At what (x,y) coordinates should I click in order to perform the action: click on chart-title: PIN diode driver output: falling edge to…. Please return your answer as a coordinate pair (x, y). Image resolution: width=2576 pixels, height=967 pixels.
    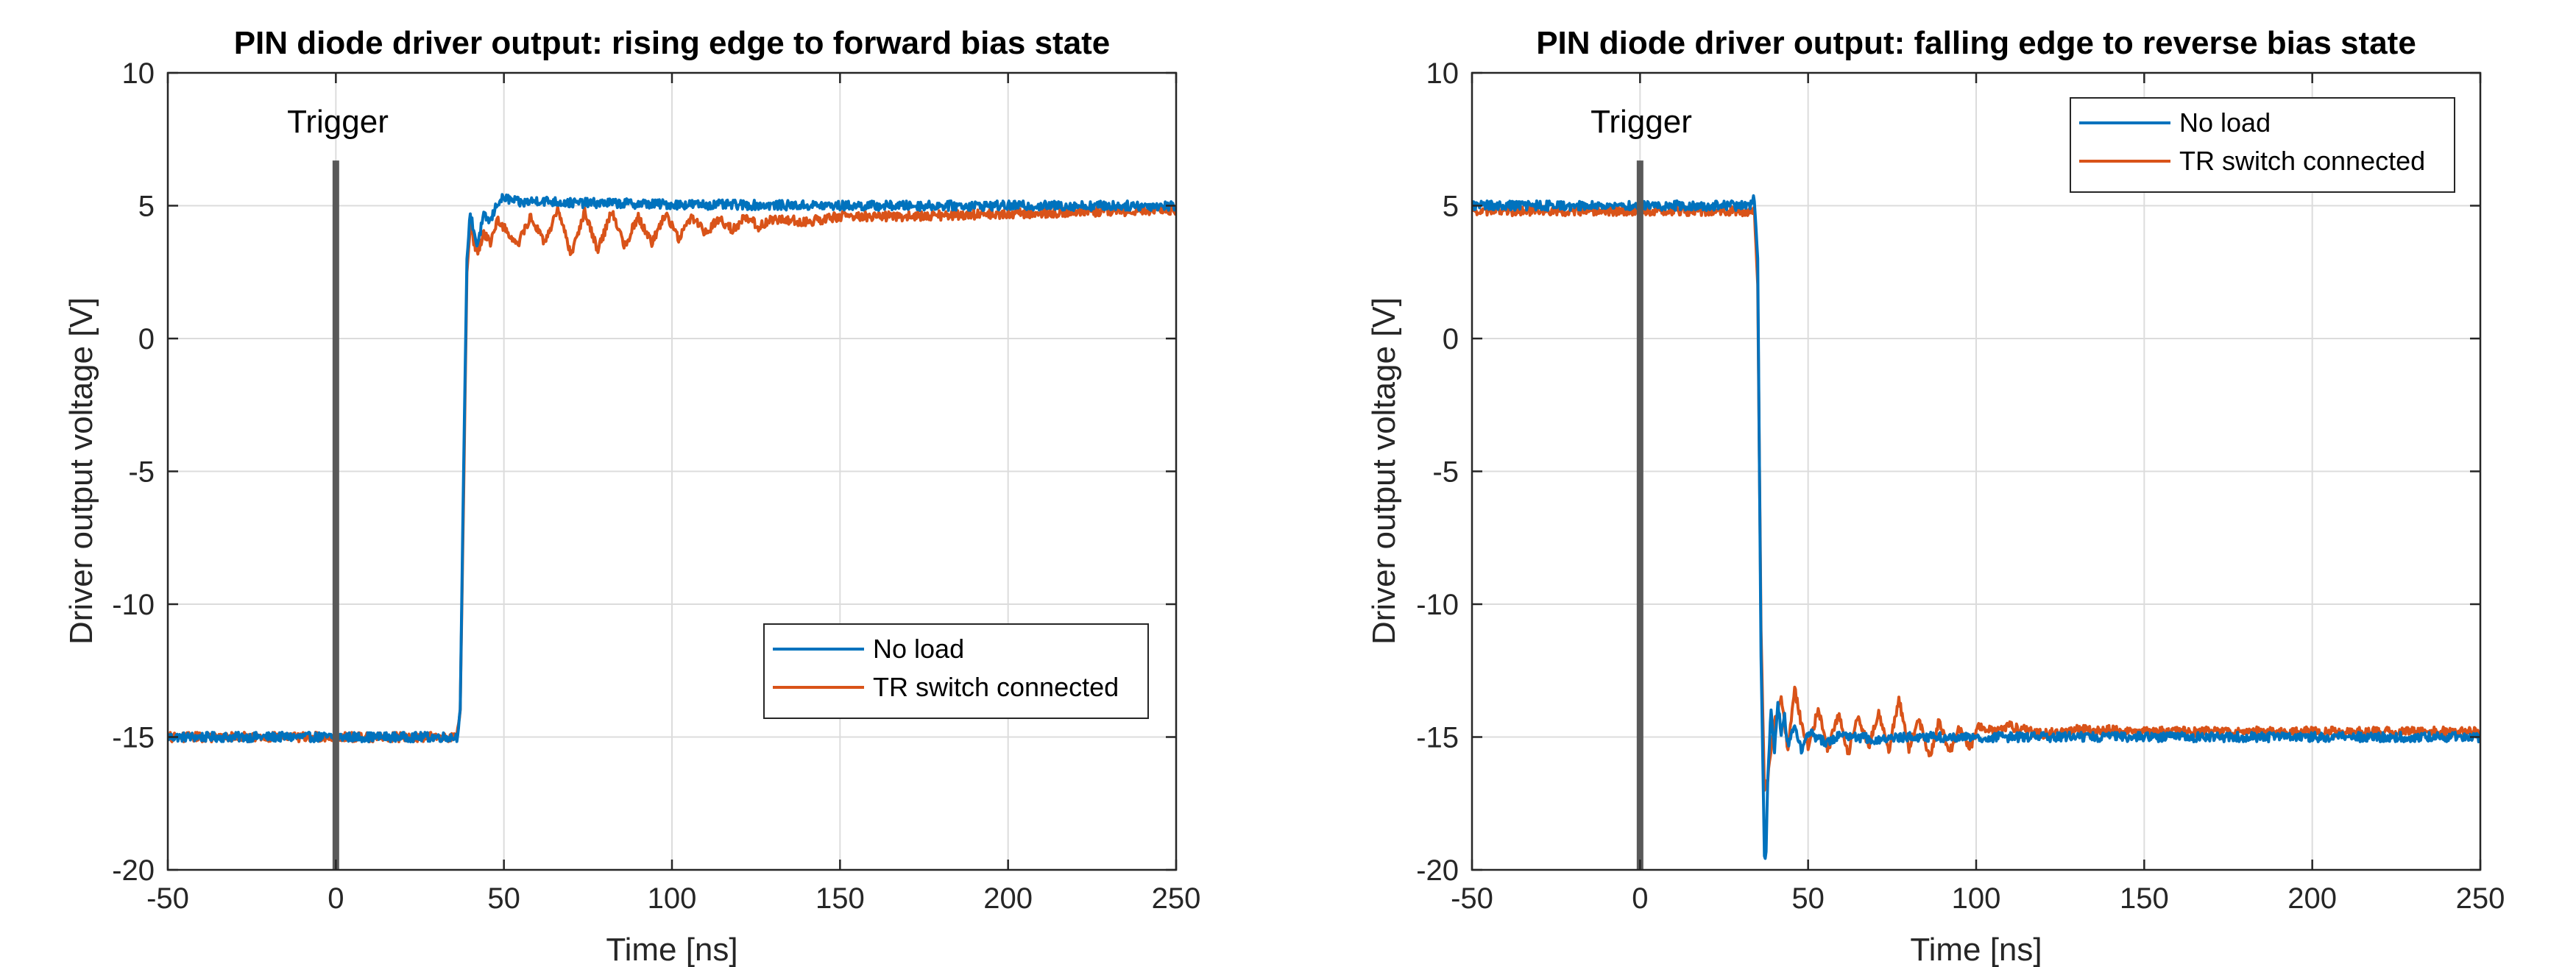
    Looking at the image, I should click on (1976, 43).